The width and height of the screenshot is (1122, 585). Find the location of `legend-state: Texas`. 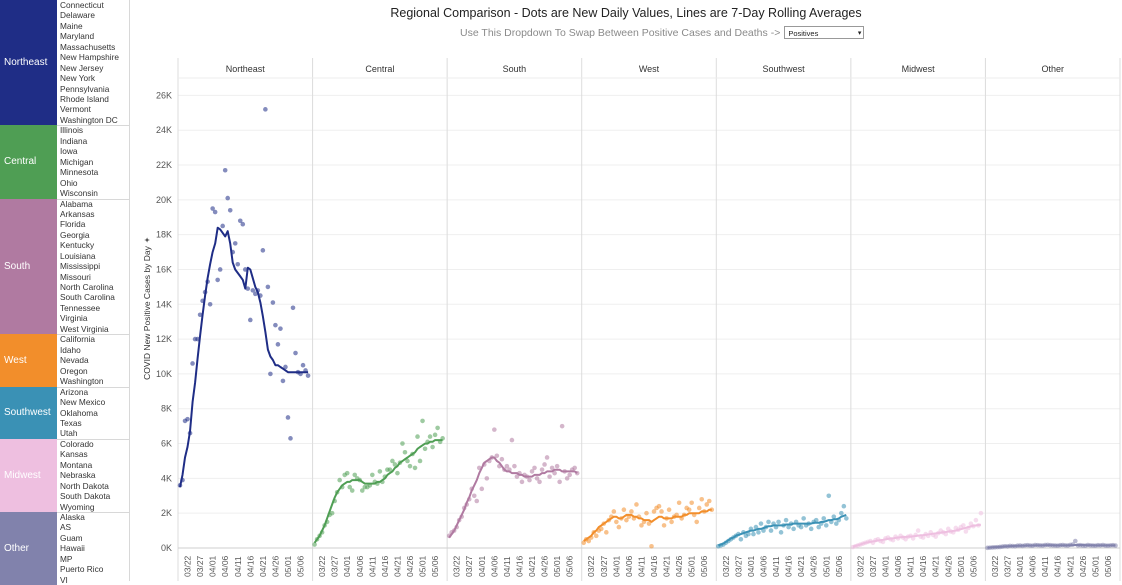

legend-state: Texas is located at coordinates (71, 422).